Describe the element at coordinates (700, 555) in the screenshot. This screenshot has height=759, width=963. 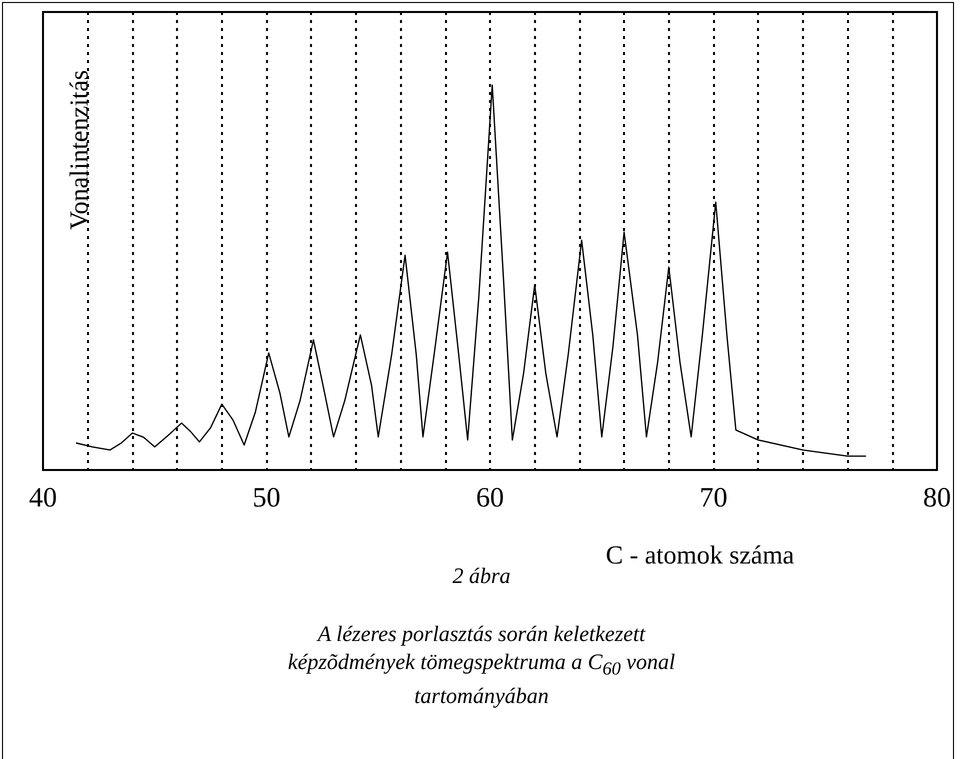
I see `x-axis-title: C - atomok száma` at that location.